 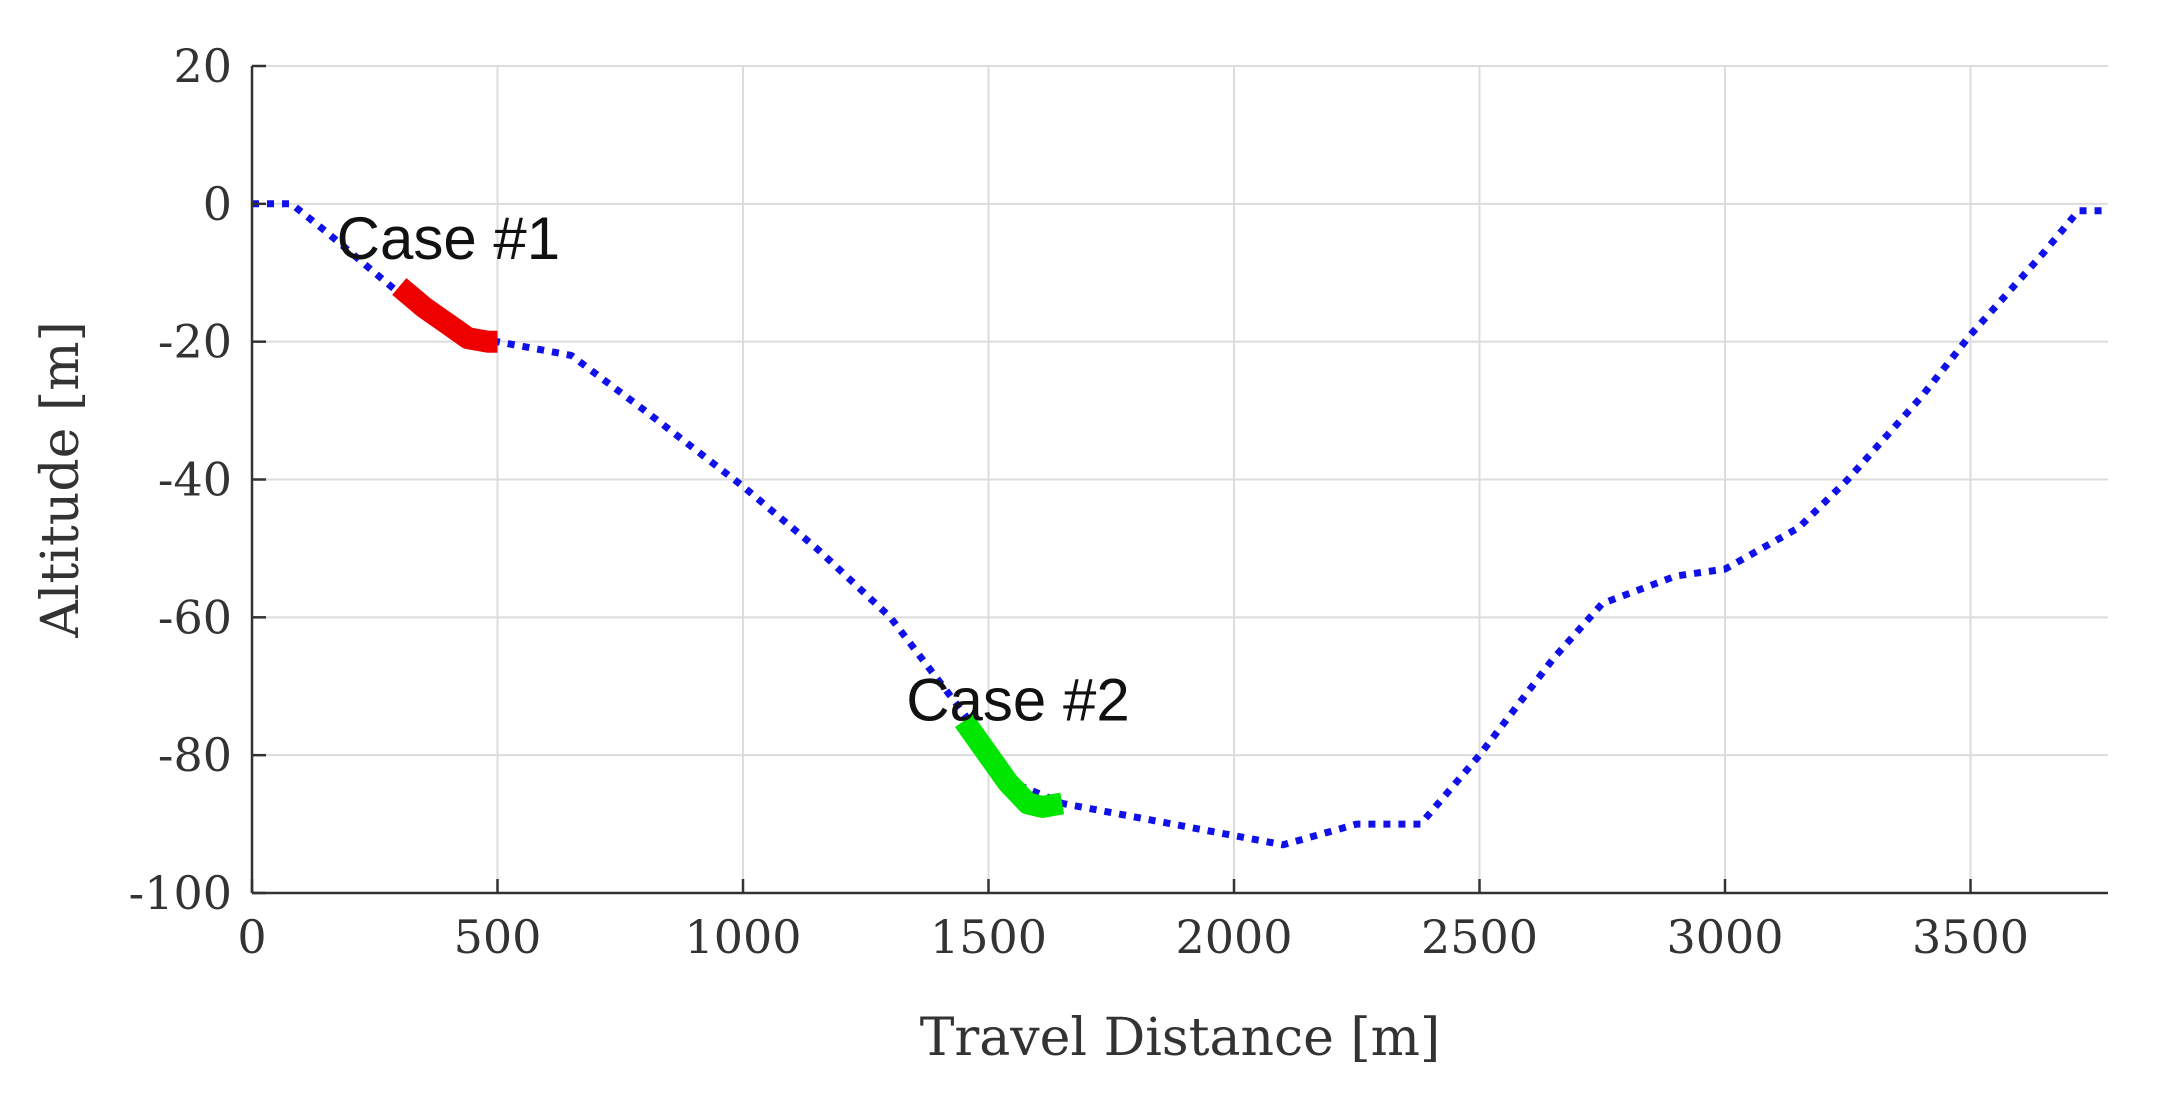 I want to click on y-tick-label-3: -40, so click(x=195, y=480).